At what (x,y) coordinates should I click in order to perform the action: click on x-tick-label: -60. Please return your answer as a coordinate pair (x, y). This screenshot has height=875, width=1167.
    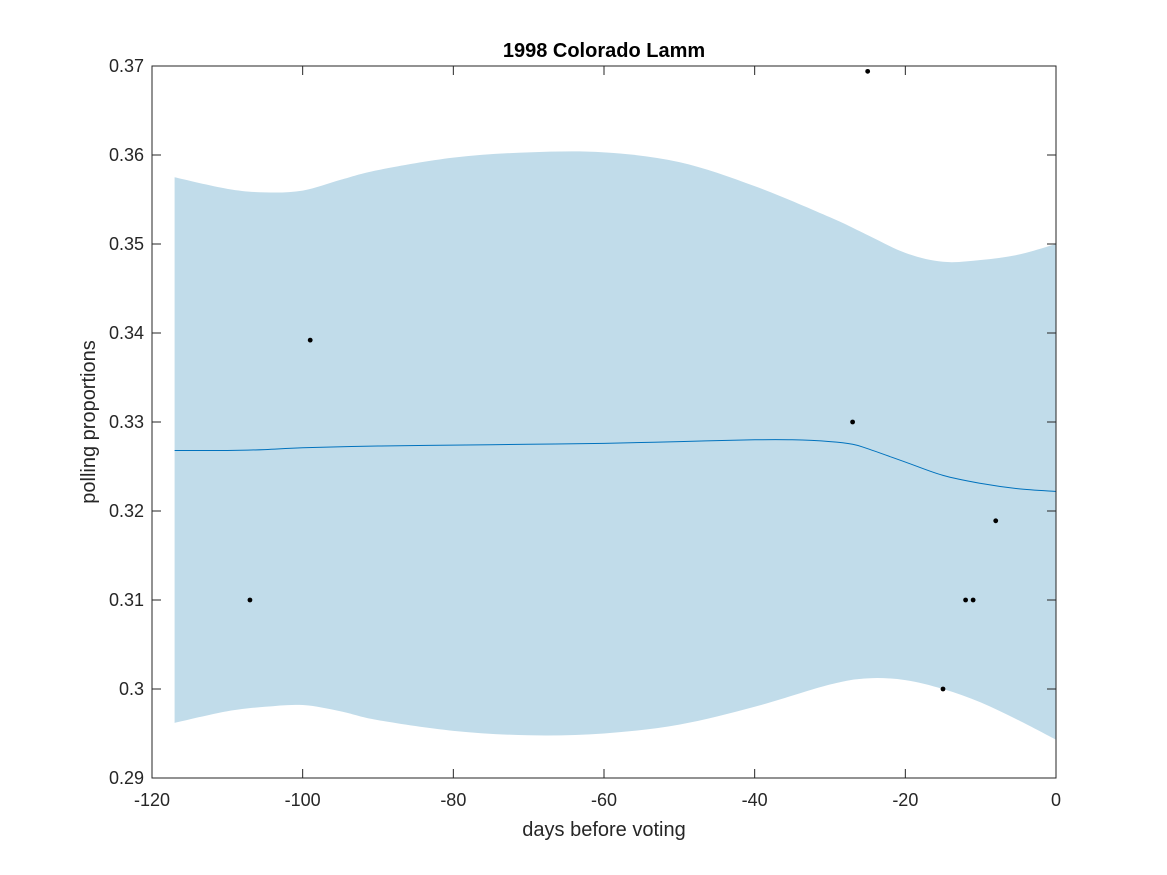
    Looking at the image, I should click on (604, 800).